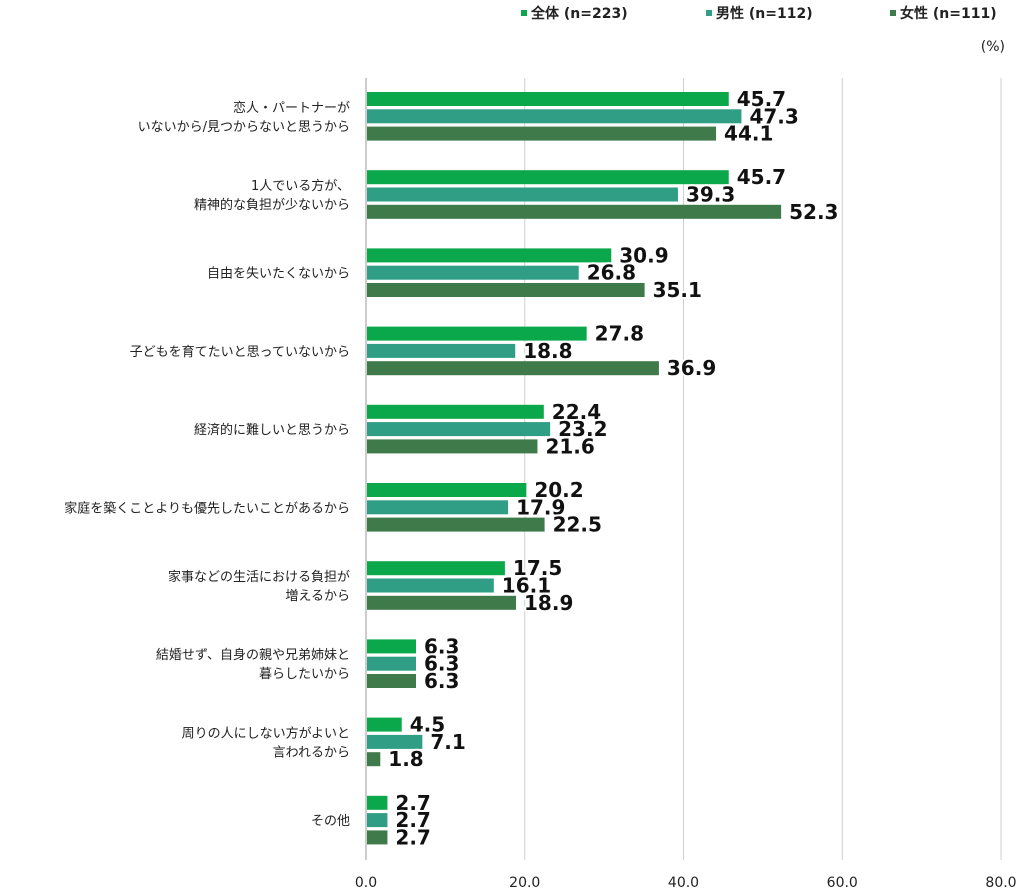 Image resolution: width=1024 pixels, height=895 pixels. What do you see at coordinates (773, 116) in the screenshot?
I see `value-label: 47.3` at bounding box center [773, 116].